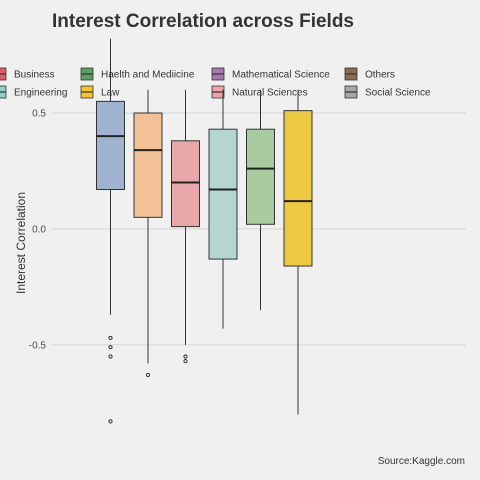 The height and width of the screenshot is (480, 480). I want to click on legend-label: Mathematical Science, so click(281, 75).